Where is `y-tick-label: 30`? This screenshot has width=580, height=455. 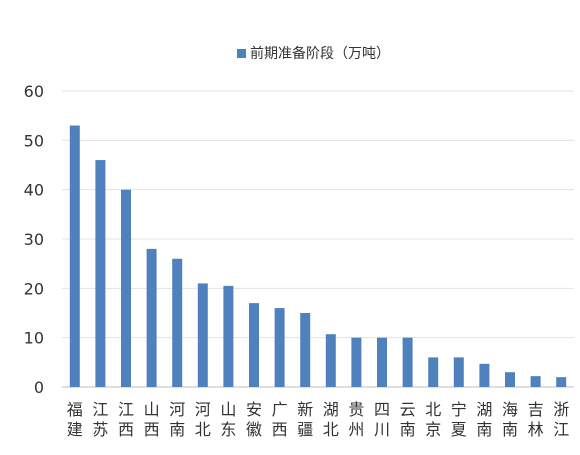
y-tick-label: 30 is located at coordinates (34, 239).